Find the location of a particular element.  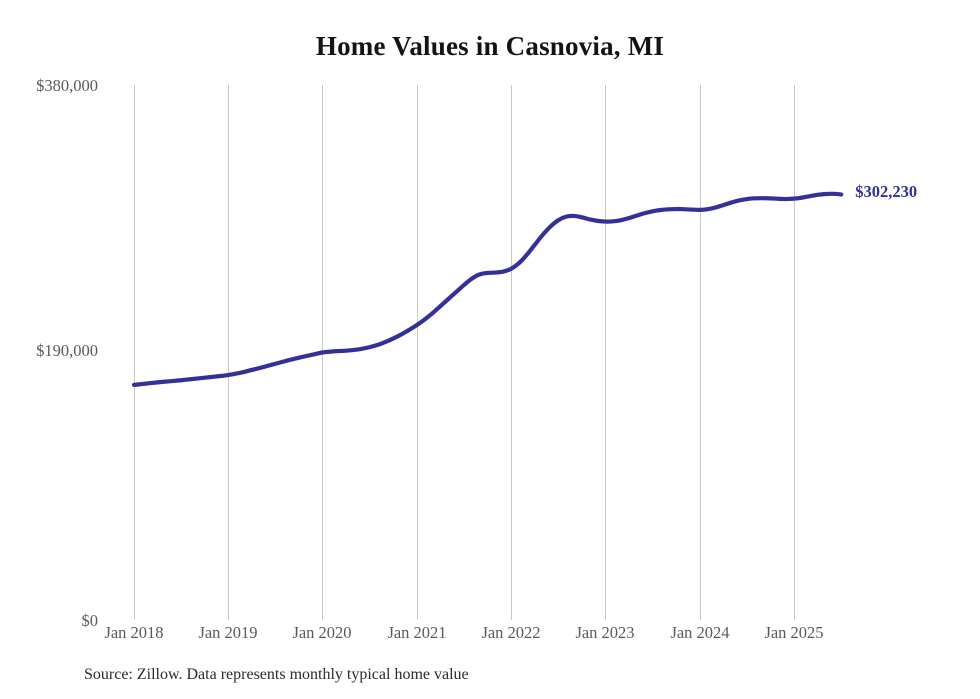

x-axis-tick-label: Jan 2018 is located at coordinates (134, 632).